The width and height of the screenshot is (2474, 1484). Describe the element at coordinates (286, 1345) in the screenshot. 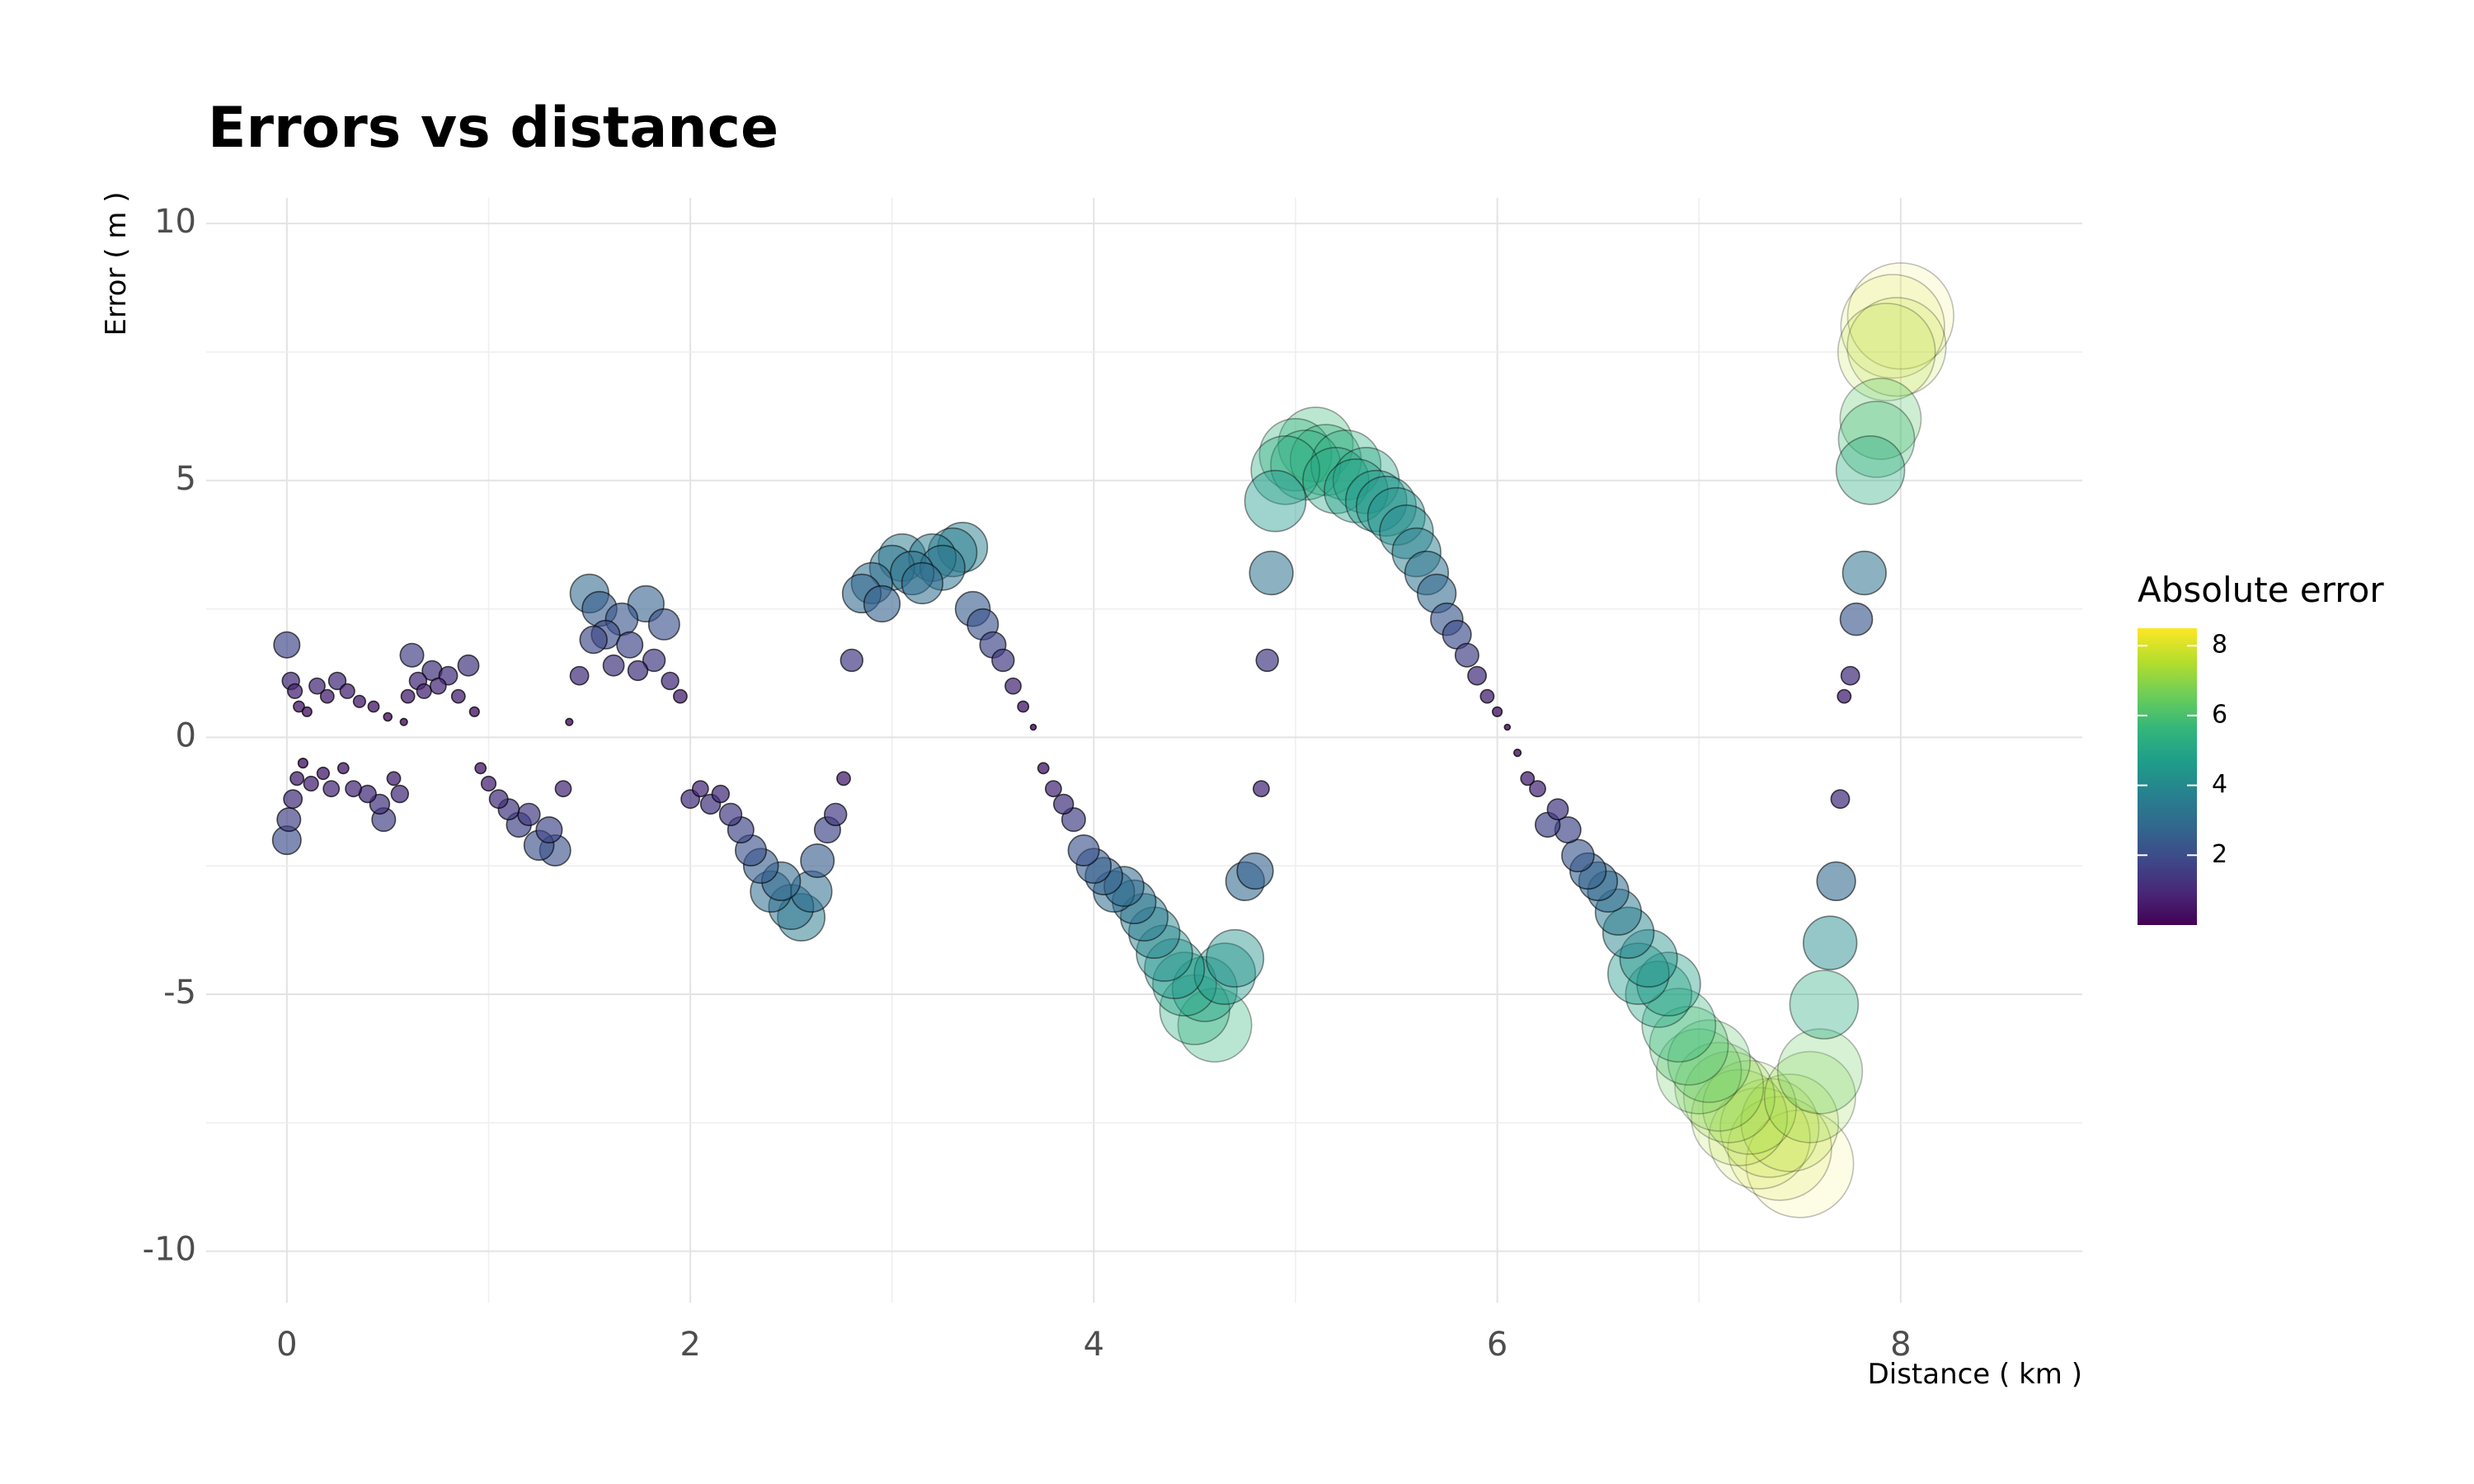

I see `x-tick-label: 0` at that location.